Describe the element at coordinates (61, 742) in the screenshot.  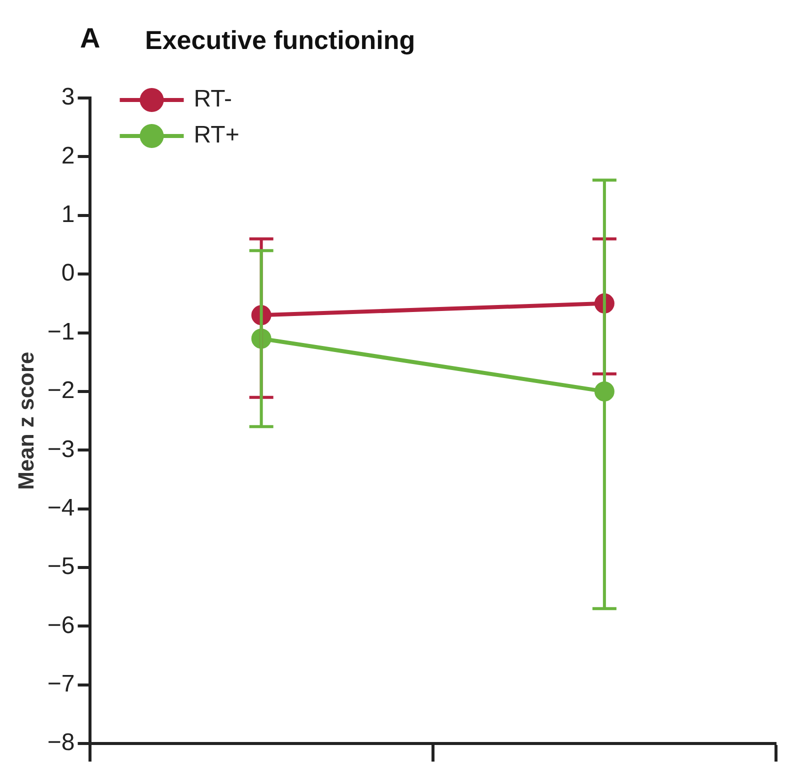
I see `y-tick-label: −8` at that location.